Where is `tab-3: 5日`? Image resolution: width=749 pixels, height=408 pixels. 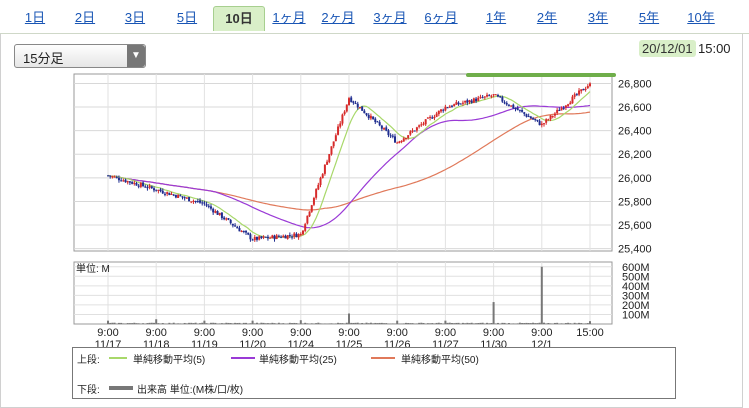
tab-3: 5日 is located at coordinates (187, 18).